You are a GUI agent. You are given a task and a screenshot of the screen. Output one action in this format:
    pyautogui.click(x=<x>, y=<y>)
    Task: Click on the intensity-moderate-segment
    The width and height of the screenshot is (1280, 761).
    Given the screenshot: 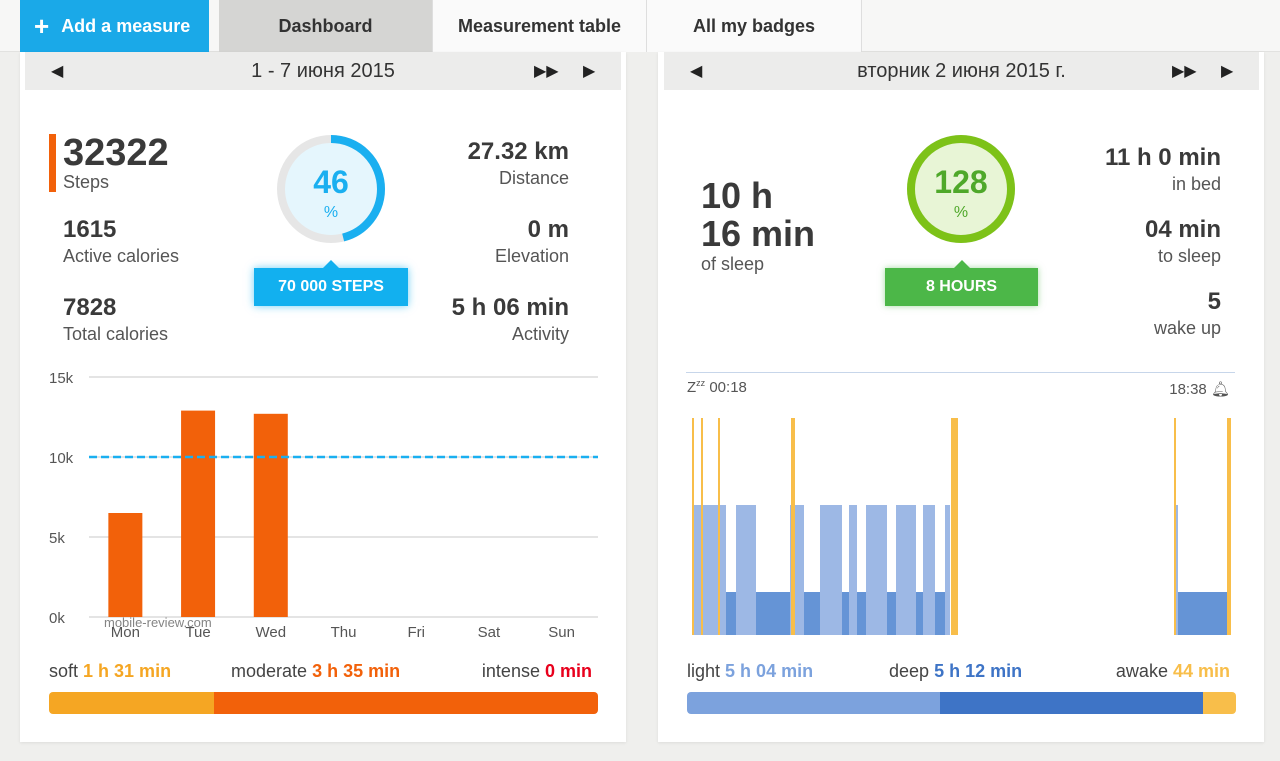 What is the action you would take?
    pyautogui.click(x=405, y=703)
    